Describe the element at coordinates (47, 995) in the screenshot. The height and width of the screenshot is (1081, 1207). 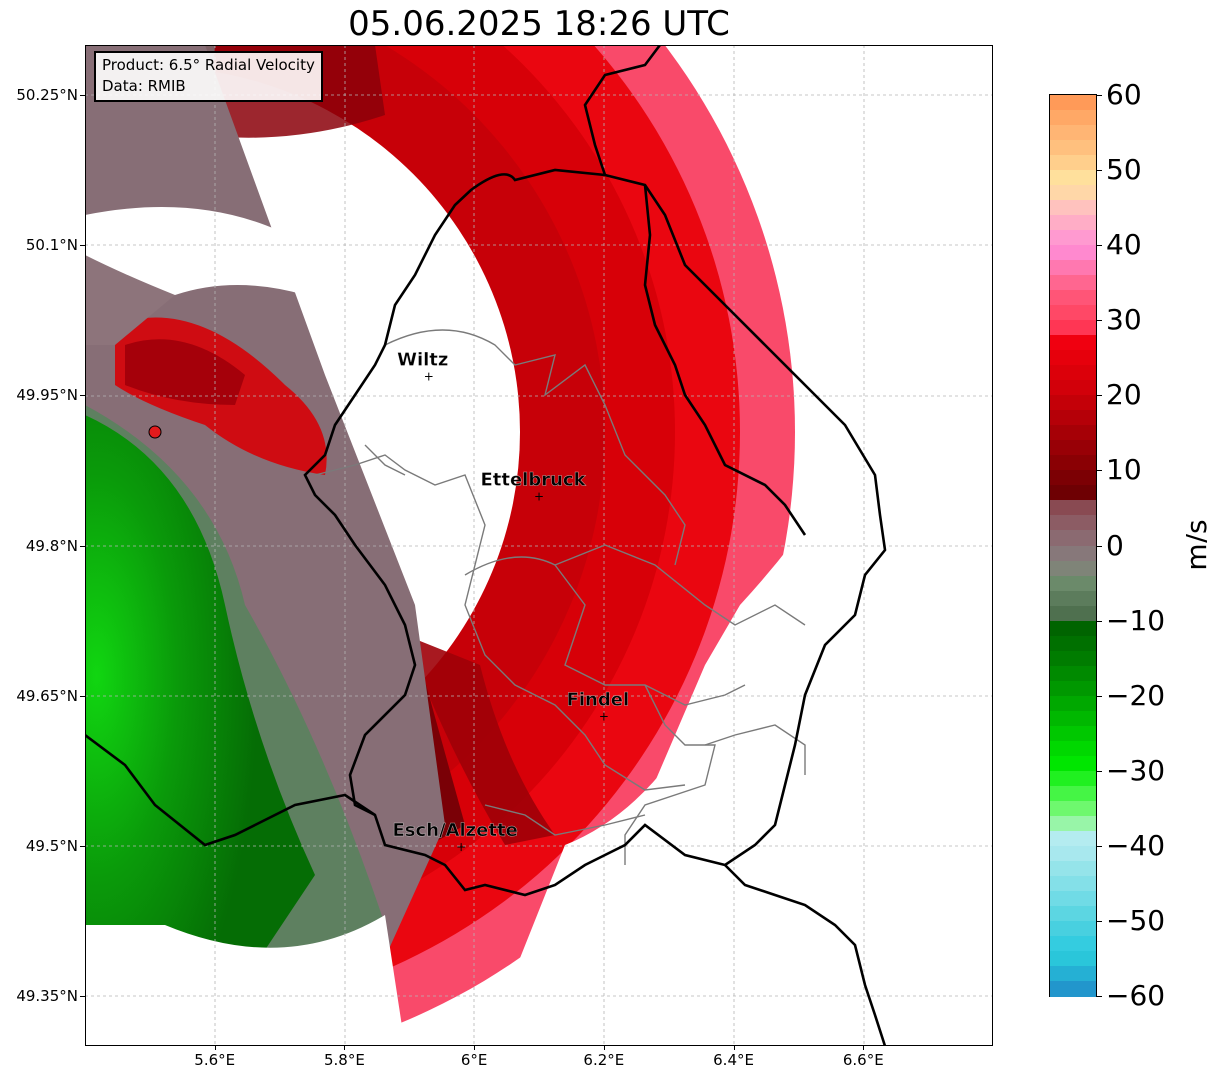
I see `y-tick-label: 49.35°N` at that location.